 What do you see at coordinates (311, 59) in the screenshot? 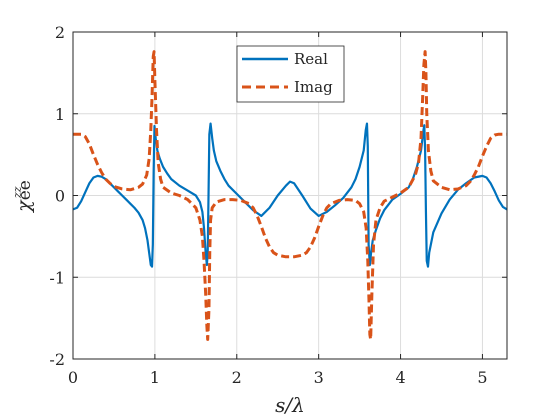
I see `legend-label-real: Real` at bounding box center [311, 59].